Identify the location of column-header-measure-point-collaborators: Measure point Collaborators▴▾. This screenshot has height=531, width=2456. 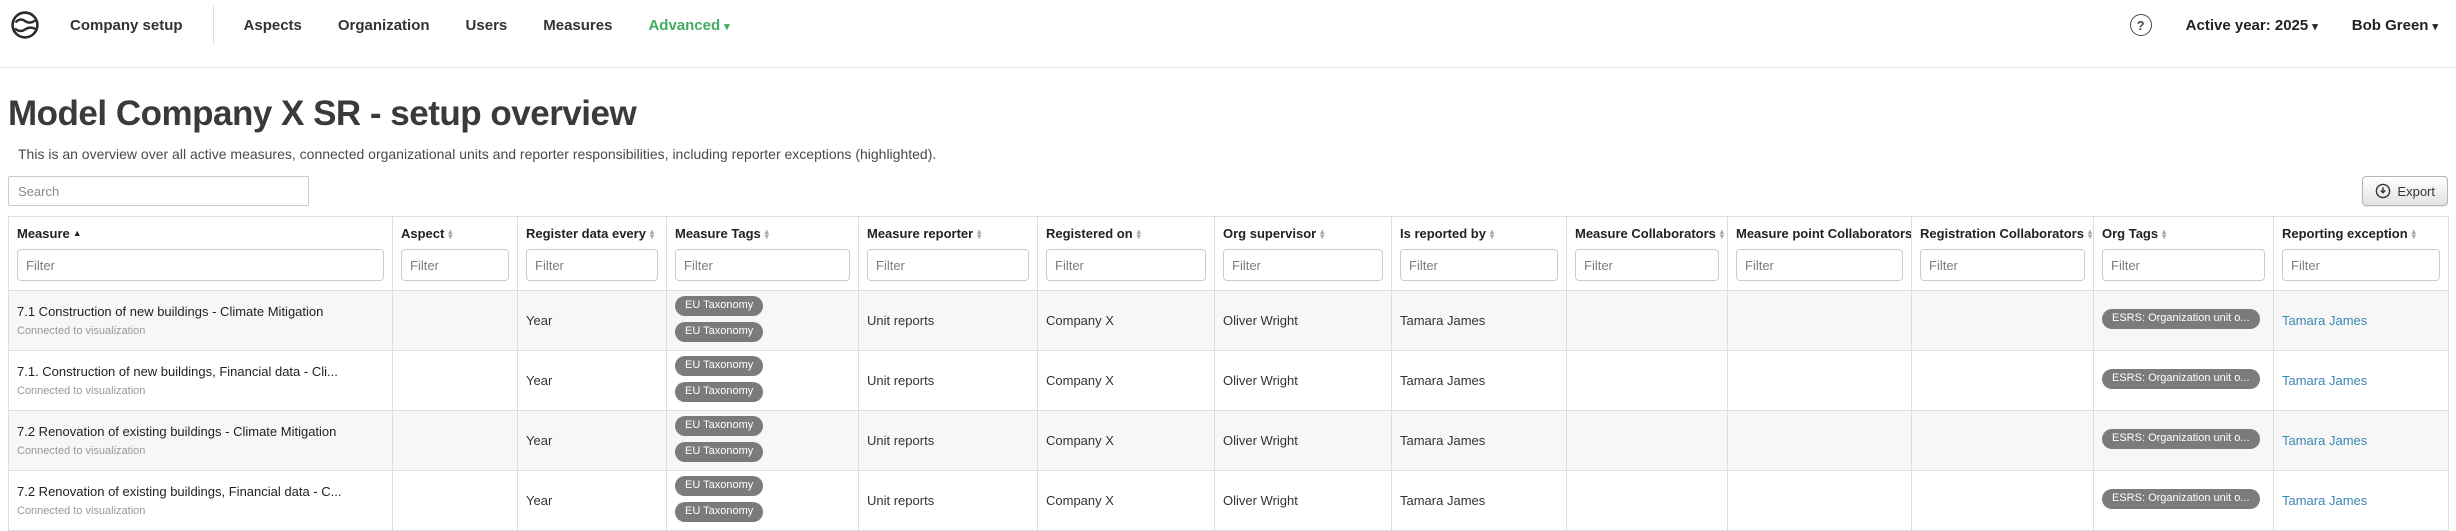
(1819, 228).